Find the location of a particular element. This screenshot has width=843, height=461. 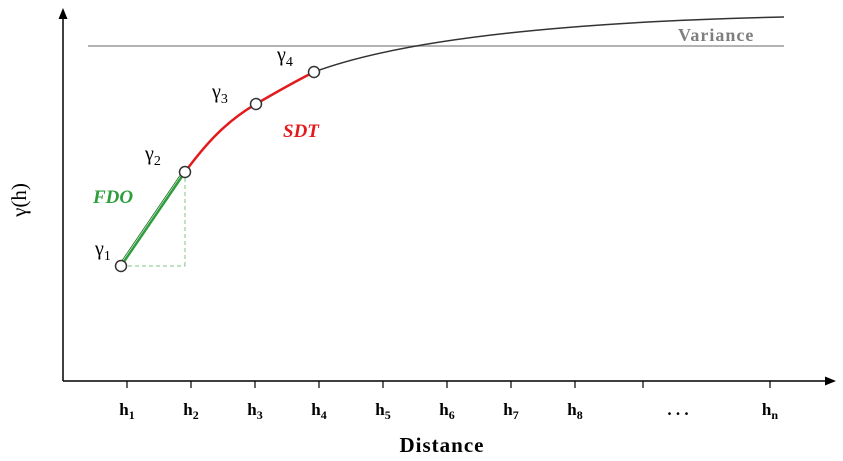

x-tick-label: h1 is located at coordinates (126, 411).